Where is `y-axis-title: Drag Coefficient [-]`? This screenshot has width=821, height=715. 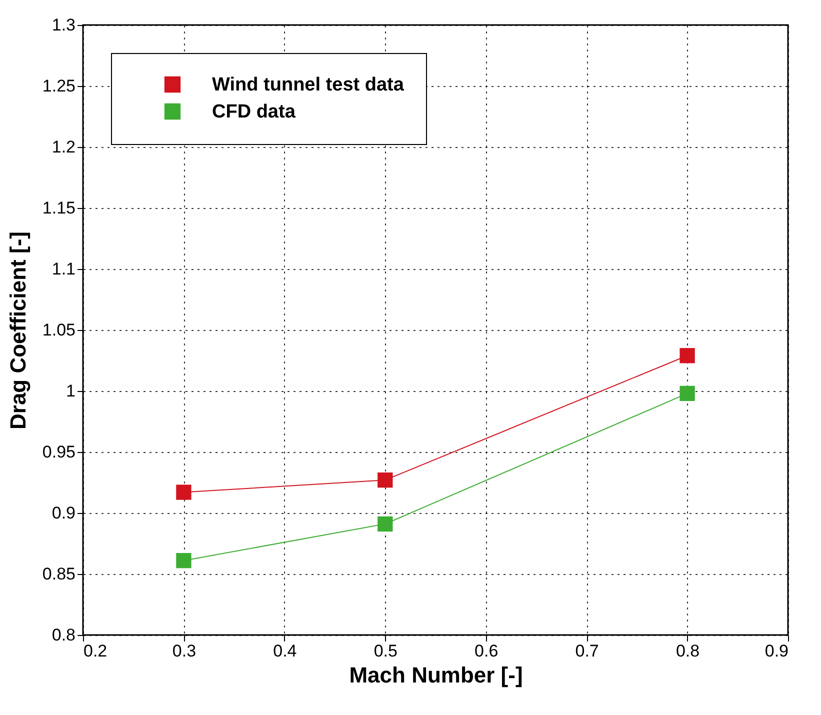 y-axis-title: Drag Coefficient [-] is located at coordinates (17, 331).